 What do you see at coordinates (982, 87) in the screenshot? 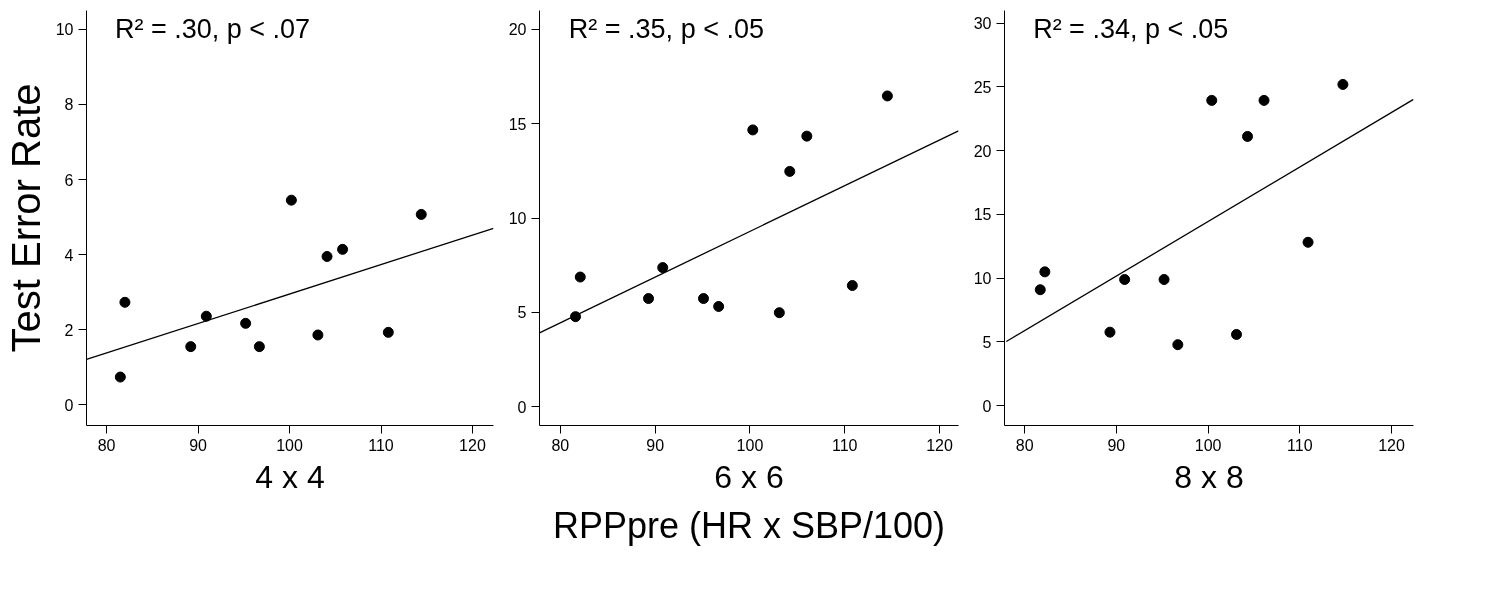
I see `y-tick-label: 25` at bounding box center [982, 87].